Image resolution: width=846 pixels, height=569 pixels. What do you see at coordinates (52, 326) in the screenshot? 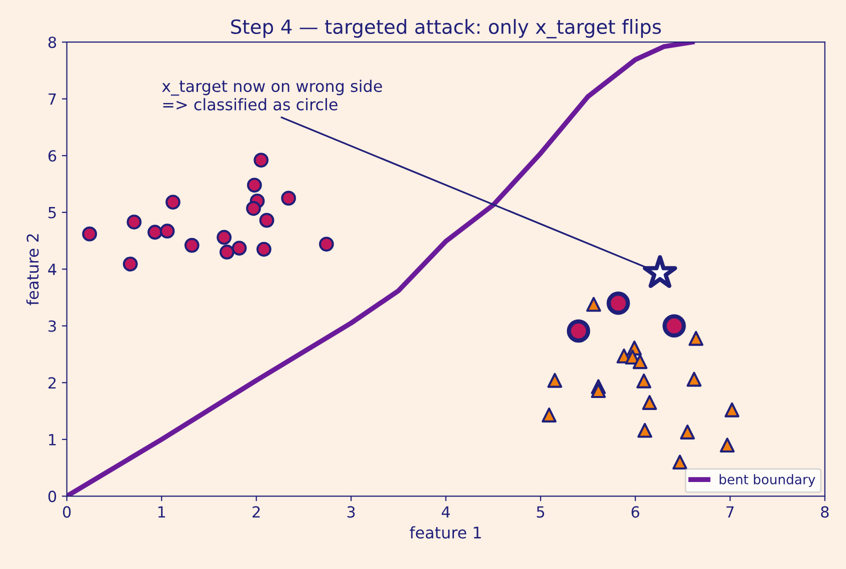
I see `y-tick-label: 3` at bounding box center [52, 326].